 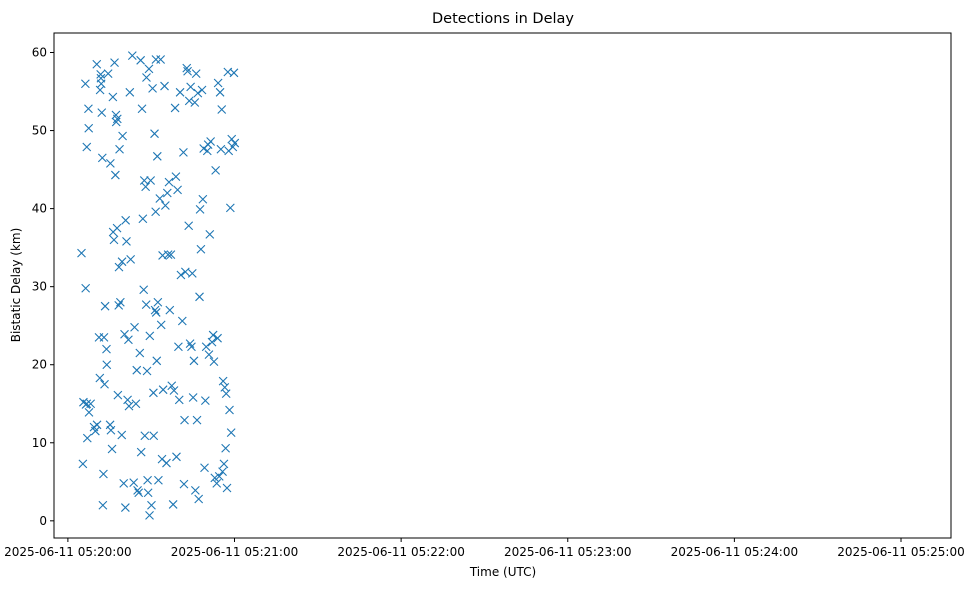 I want to click on y-tick-label: 60, so click(x=39, y=53).